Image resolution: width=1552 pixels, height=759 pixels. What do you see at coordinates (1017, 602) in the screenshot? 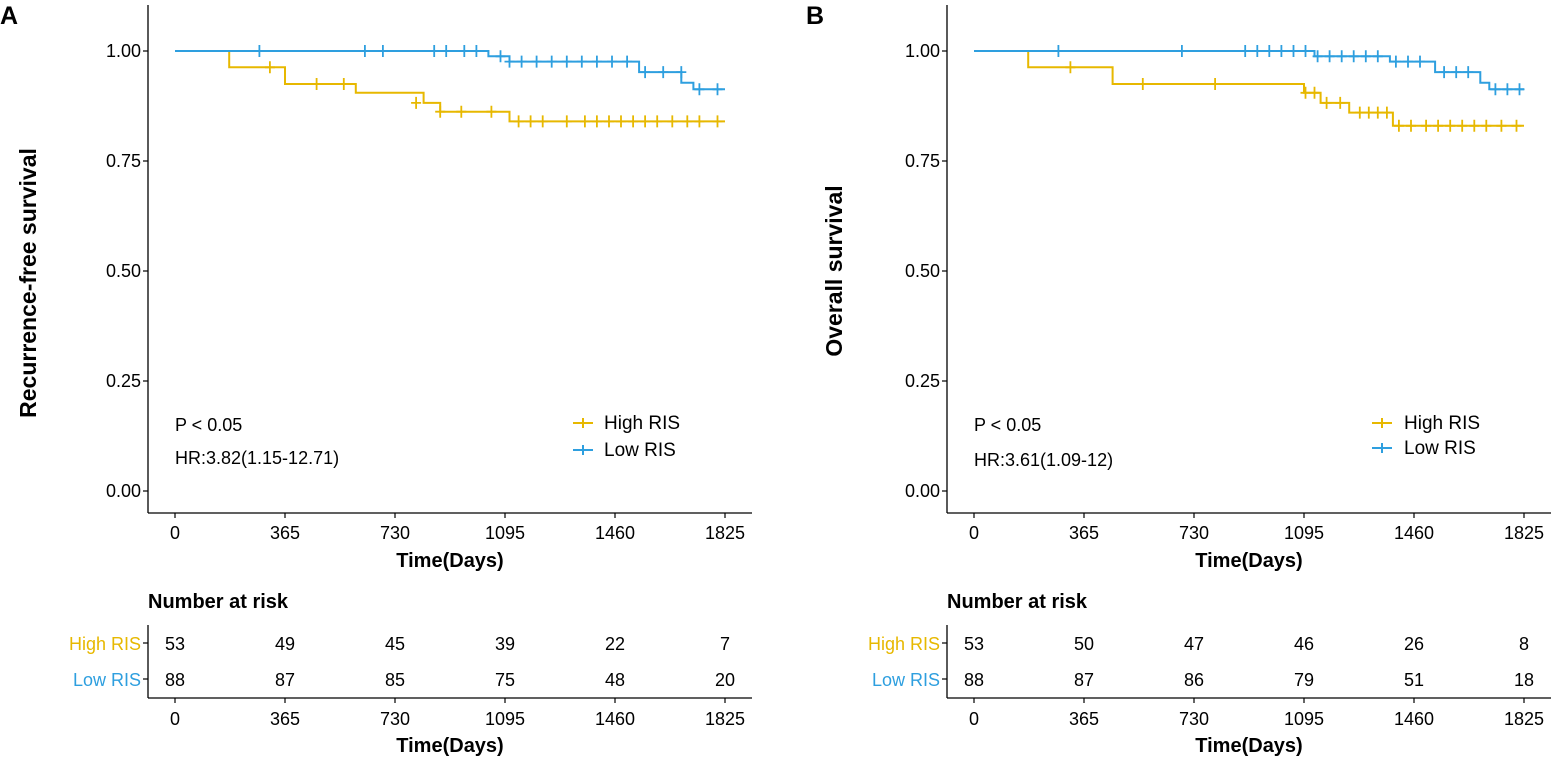
I see `risk-table-title: Number at risk` at bounding box center [1017, 602].